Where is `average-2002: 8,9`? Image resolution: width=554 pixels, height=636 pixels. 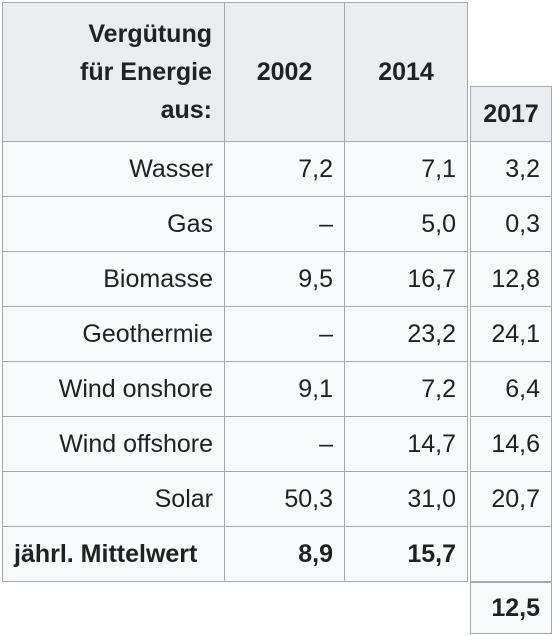
average-2002: 8,9 is located at coordinates (284, 554).